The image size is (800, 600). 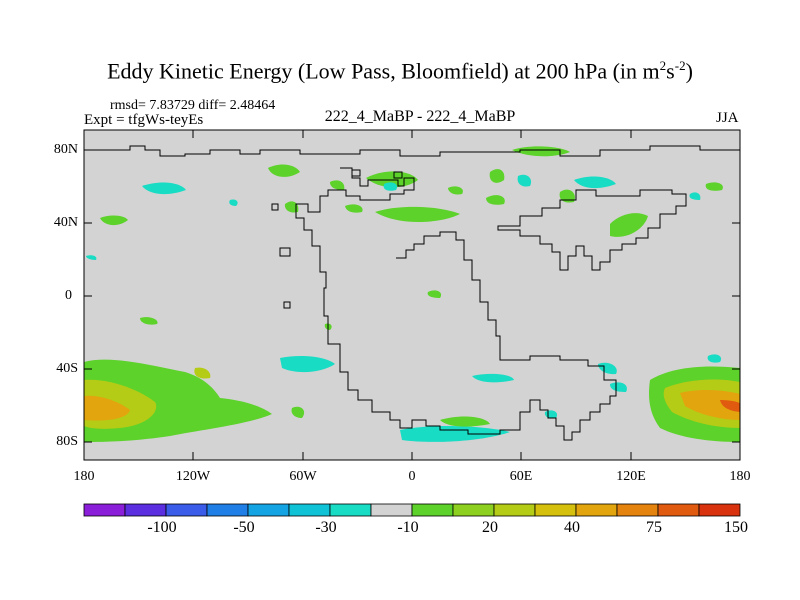 What do you see at coordinates (465, 421) in the screenshot?
I see `contour-green-s2` at bounding box center [465, 421].